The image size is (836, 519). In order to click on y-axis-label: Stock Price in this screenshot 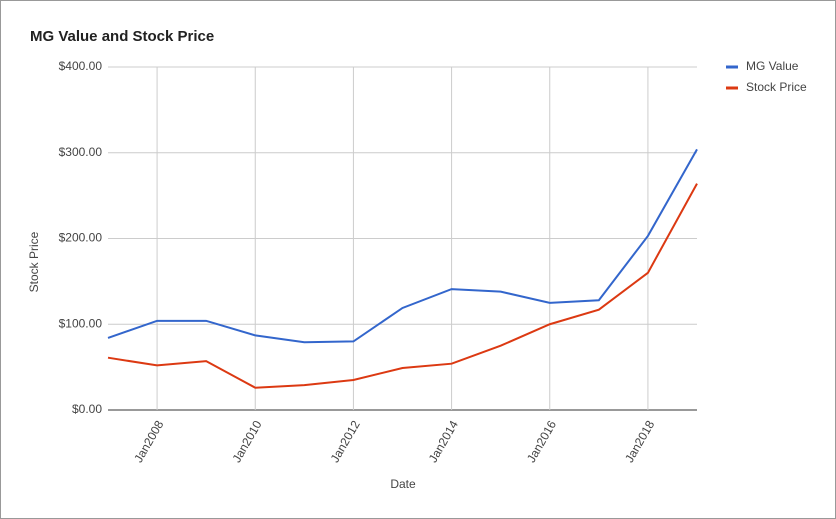, I will do `click(34, 261)`.